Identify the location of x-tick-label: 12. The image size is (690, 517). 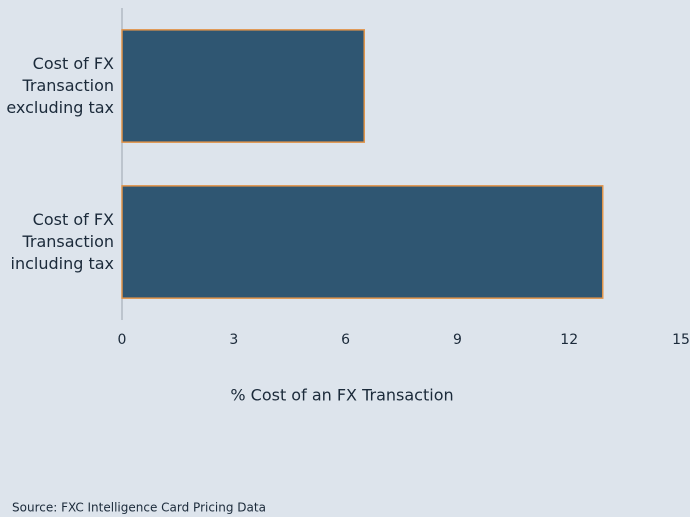
(569, 340).